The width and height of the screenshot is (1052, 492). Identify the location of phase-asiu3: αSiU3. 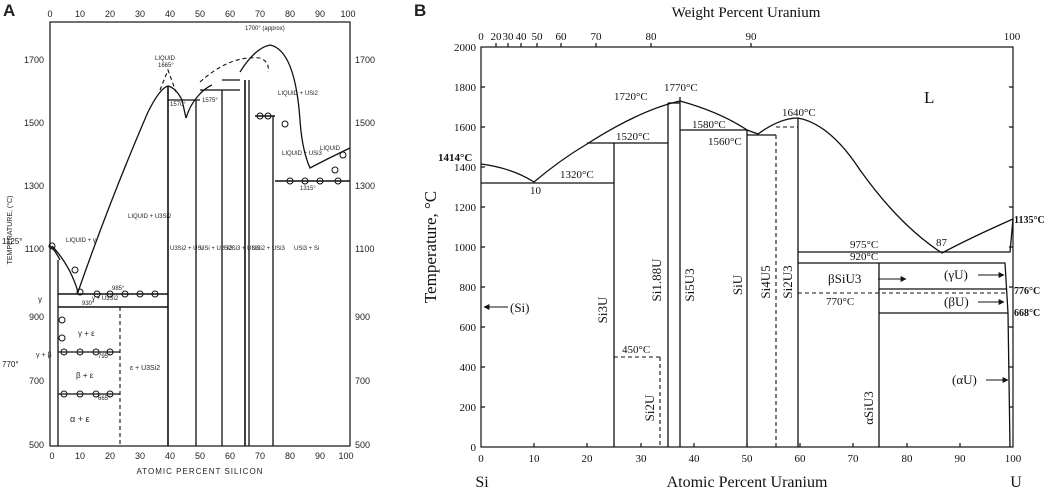
(868, 408).